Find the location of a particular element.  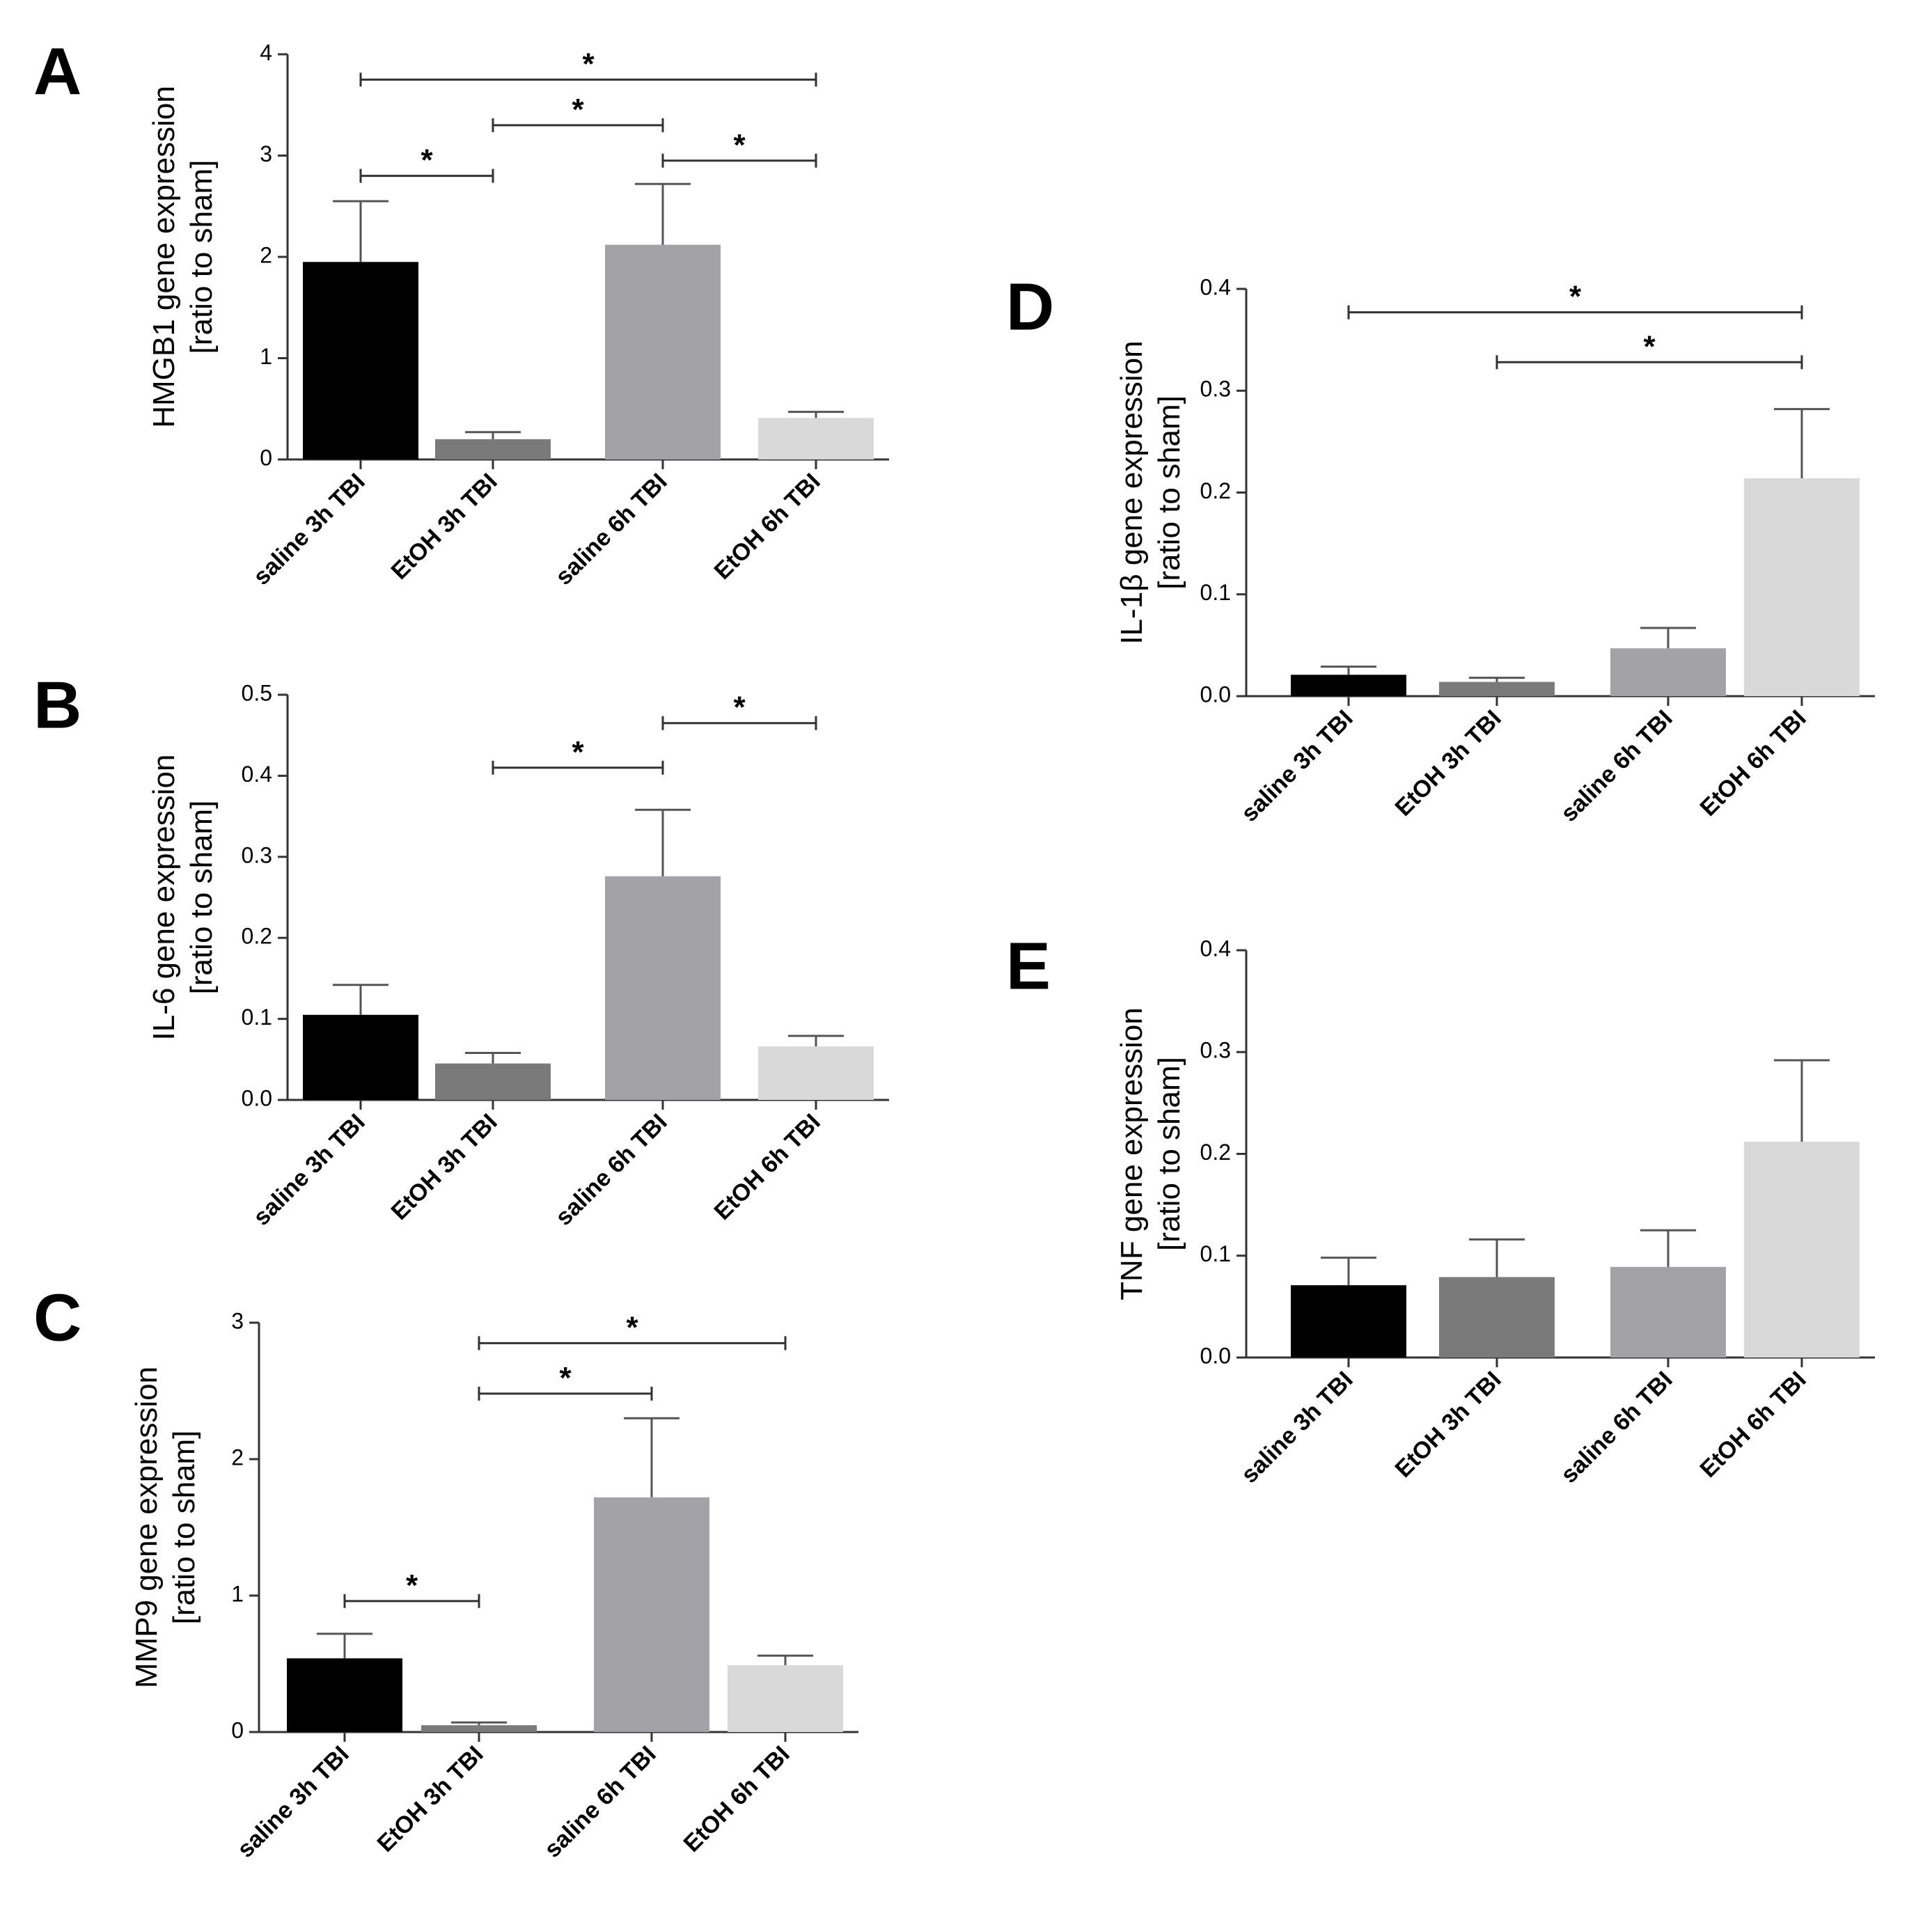

y-tick-label: 0.5 is located at coordinates (257, 693).